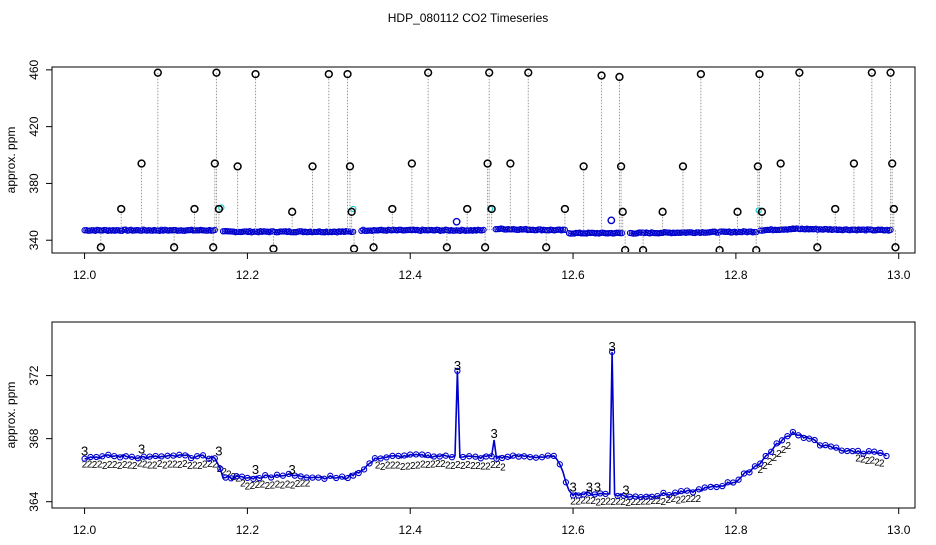  I want to click on x-tick-label: 12.6, so click(573, 275).